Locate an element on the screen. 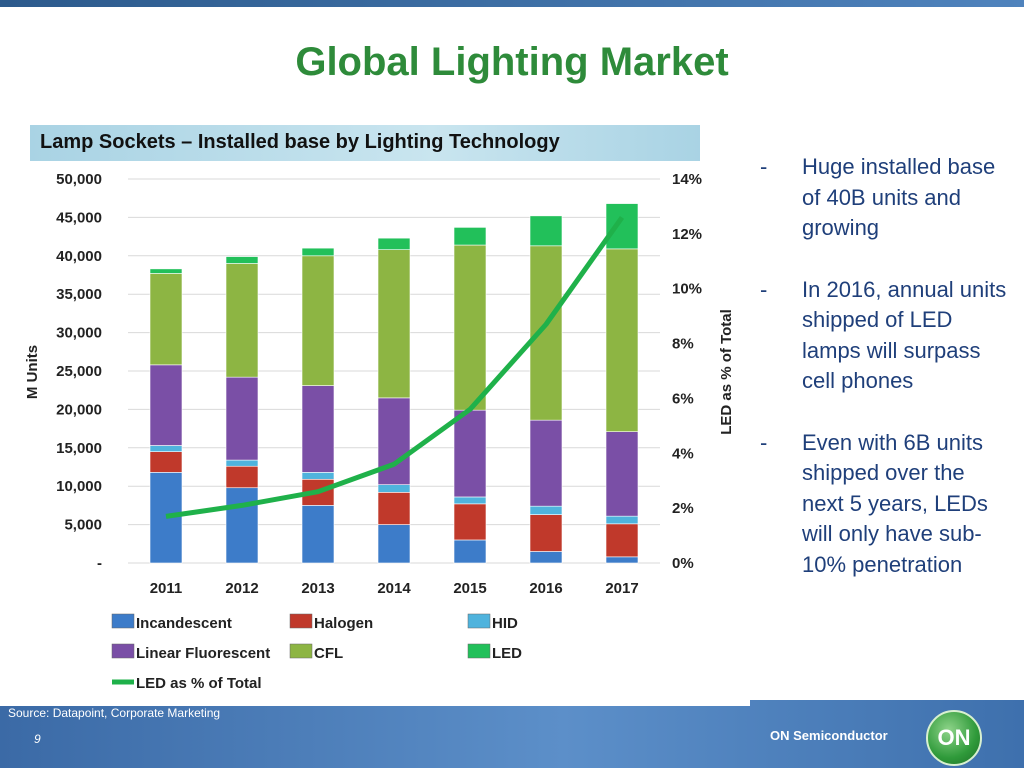 This screenshot has height=768, width=1024. footer-bar is located at coordinates (512, 734).